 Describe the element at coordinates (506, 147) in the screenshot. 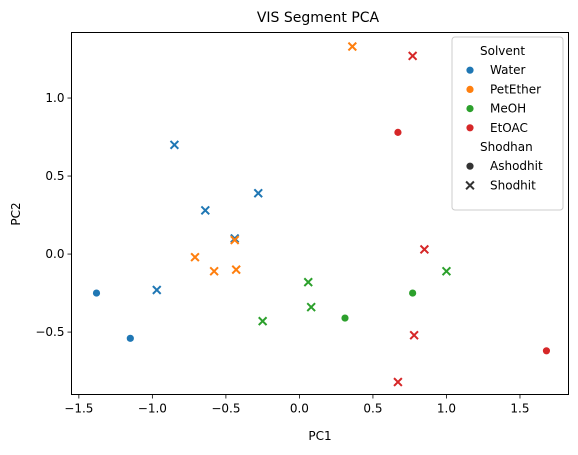

I see `legend-title-shodhan: Shodhan` at that location.